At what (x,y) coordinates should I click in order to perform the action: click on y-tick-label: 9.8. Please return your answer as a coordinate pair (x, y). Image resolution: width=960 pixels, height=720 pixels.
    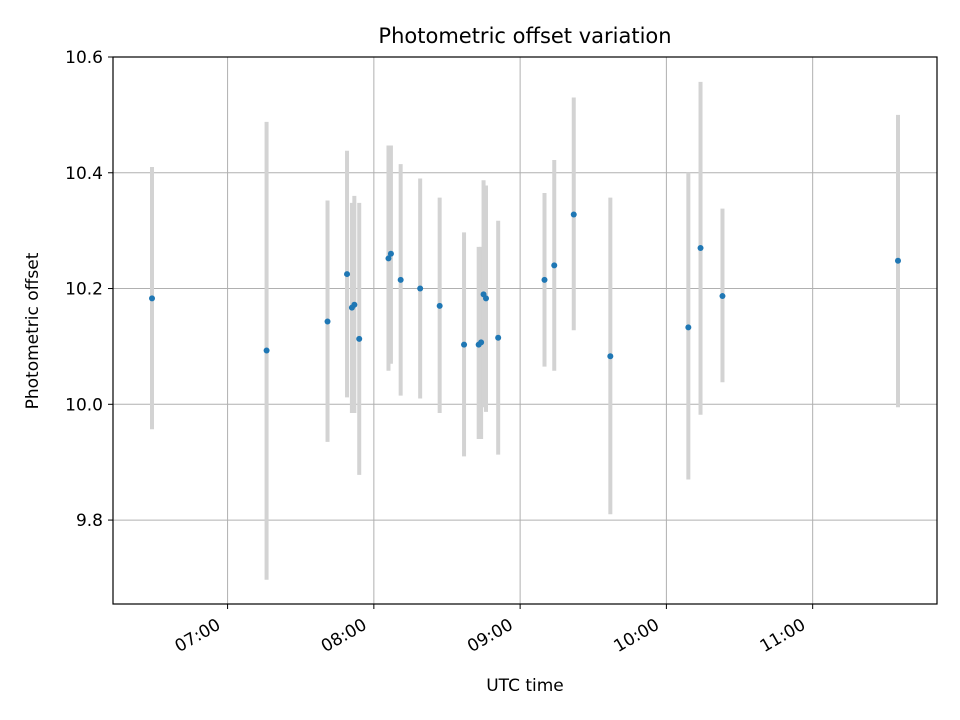
    Looking at the image, I should click on (89, 521).